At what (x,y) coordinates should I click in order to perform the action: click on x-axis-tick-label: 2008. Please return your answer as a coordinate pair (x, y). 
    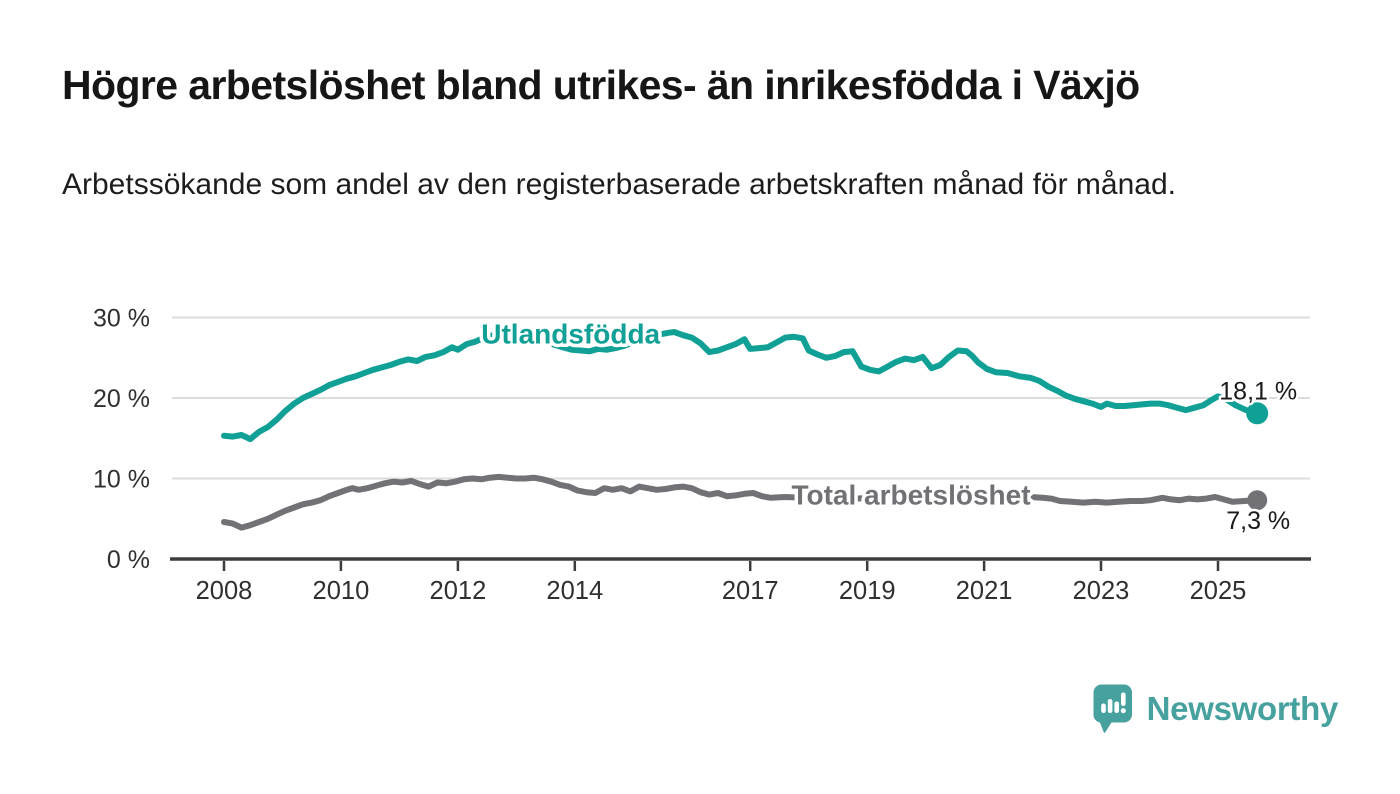
    Looking at the image, I should click on (224, 591).